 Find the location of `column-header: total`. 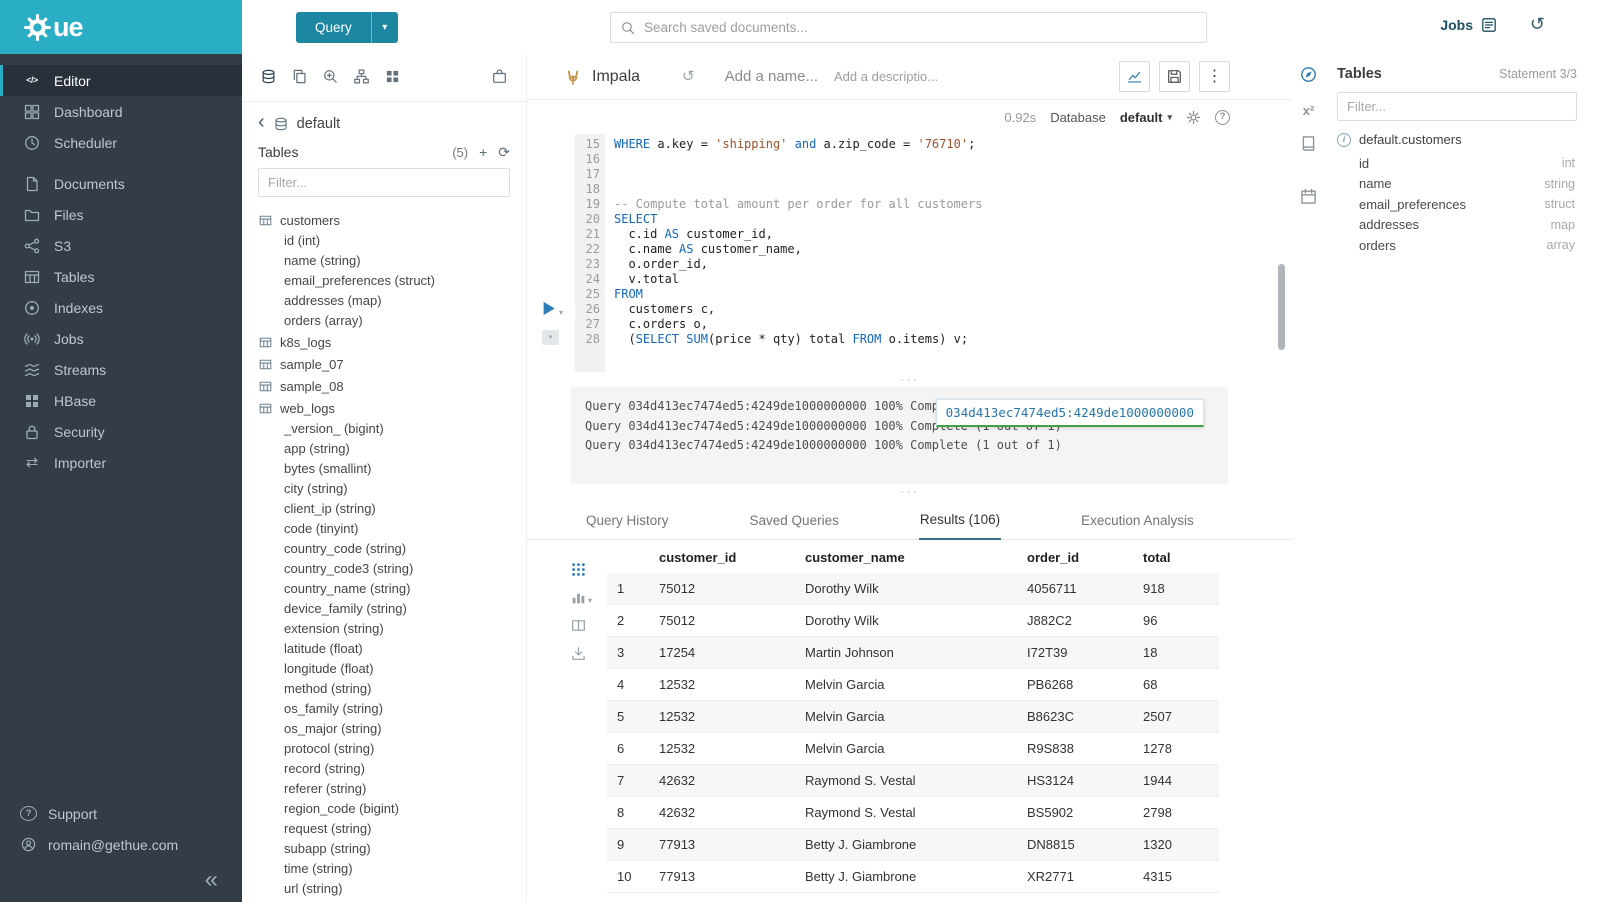

column-header: total is located at coordinates (1157, 557).